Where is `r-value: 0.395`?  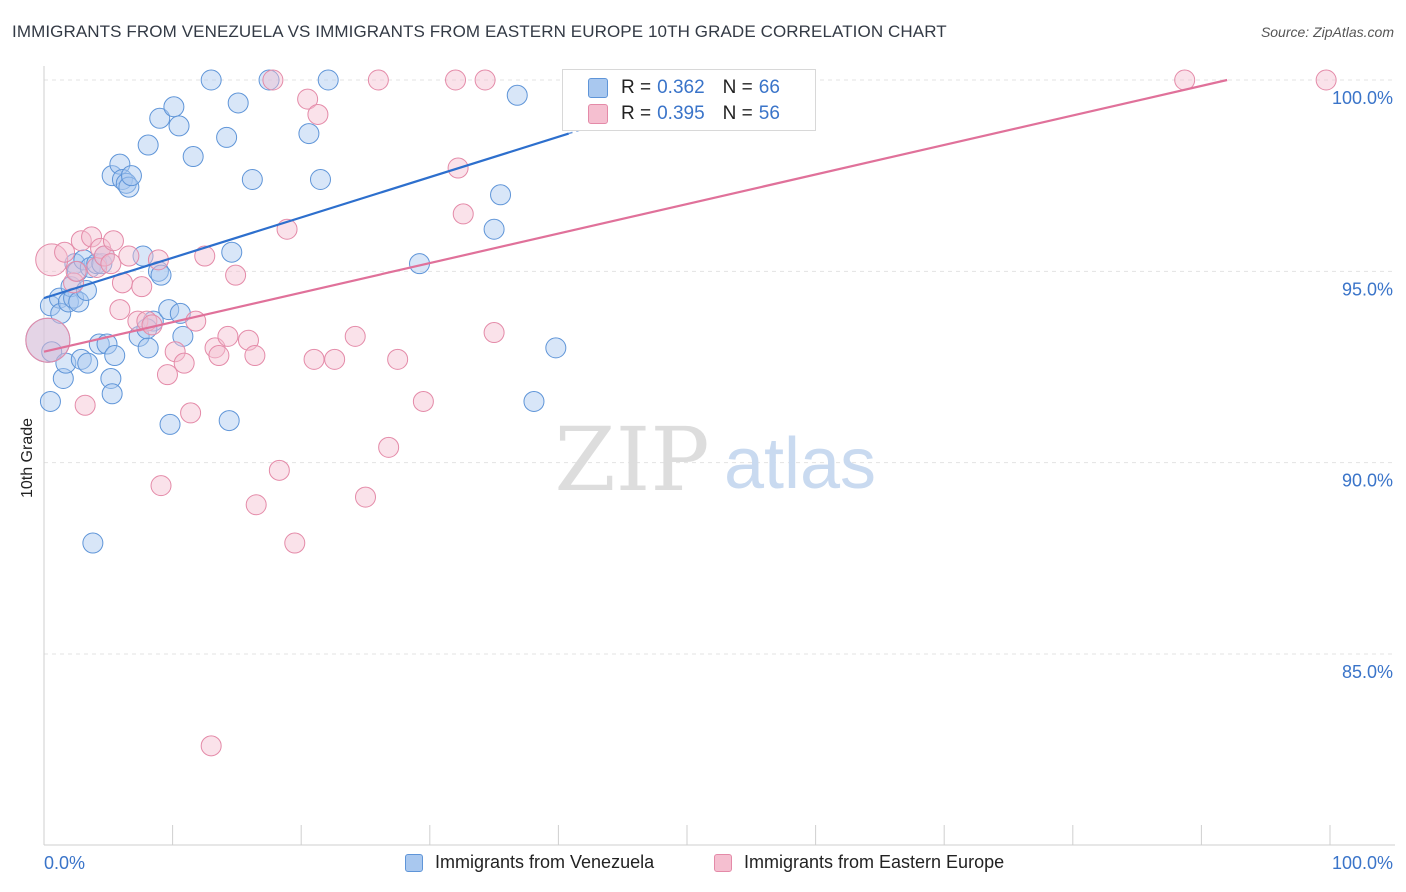 r-value: 0.395 is located at coordinates (681, 113).